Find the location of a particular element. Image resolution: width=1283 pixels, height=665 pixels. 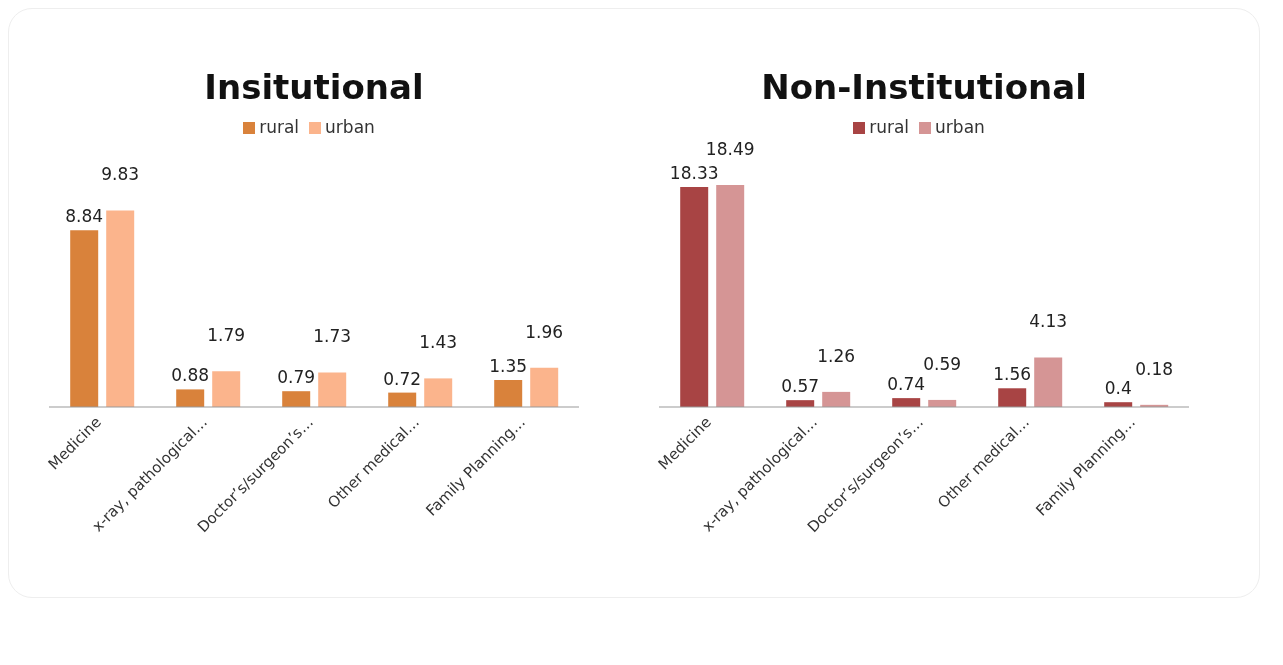

chart-title: Insitutional is located at coordinates (314, 87).